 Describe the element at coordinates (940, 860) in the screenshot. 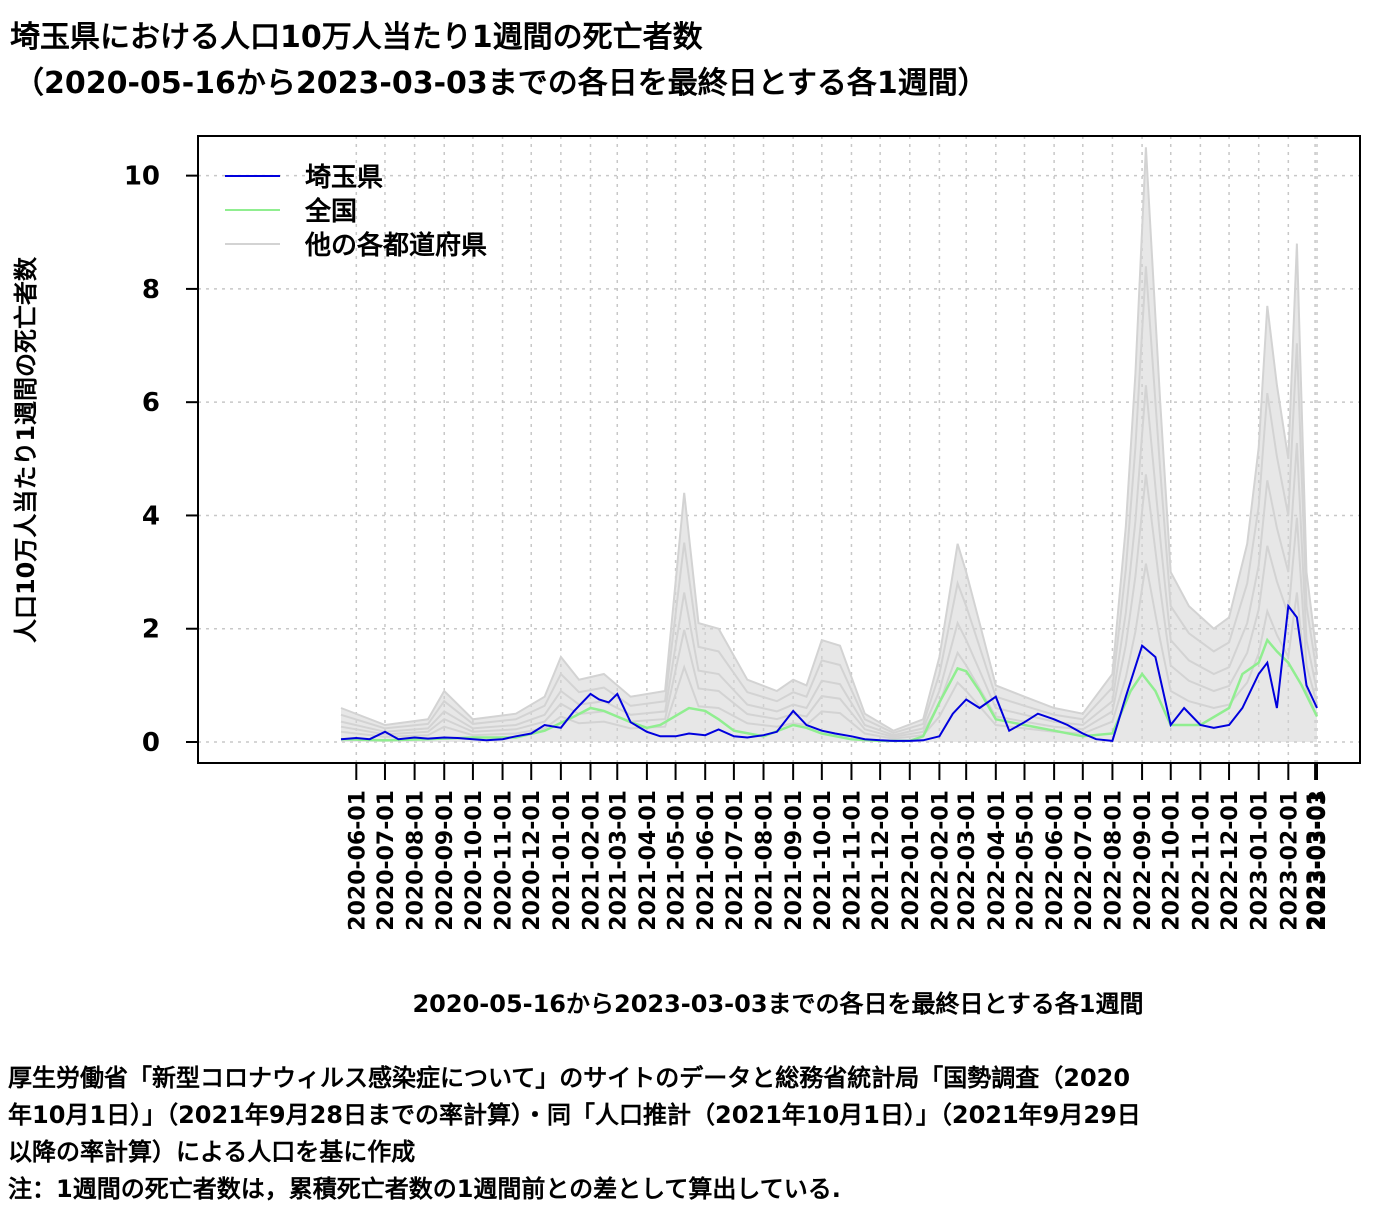

I see `x-tick-label: 2022-02-01` at that location.